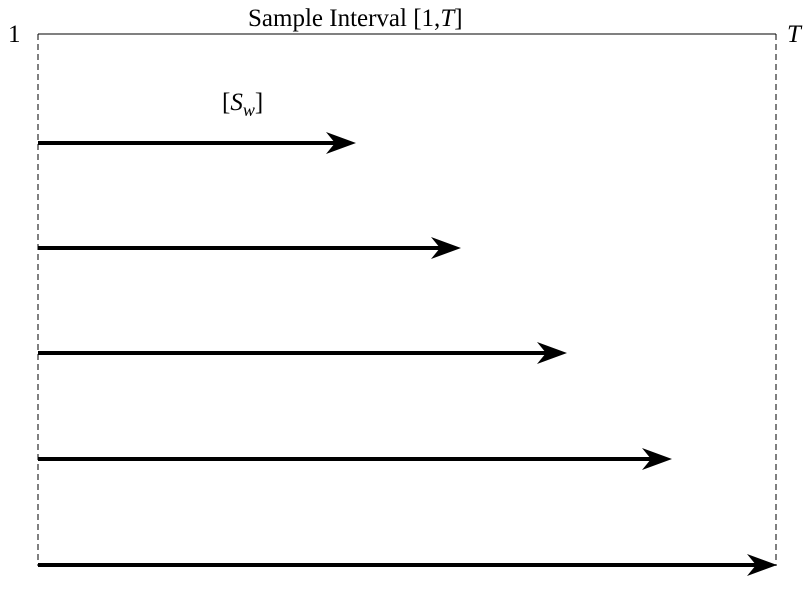 This screenshot has height=589, width=810. Describe the element at coordinates (794, 34) in the screenshot. I see `interval-end-label: T` at that location.